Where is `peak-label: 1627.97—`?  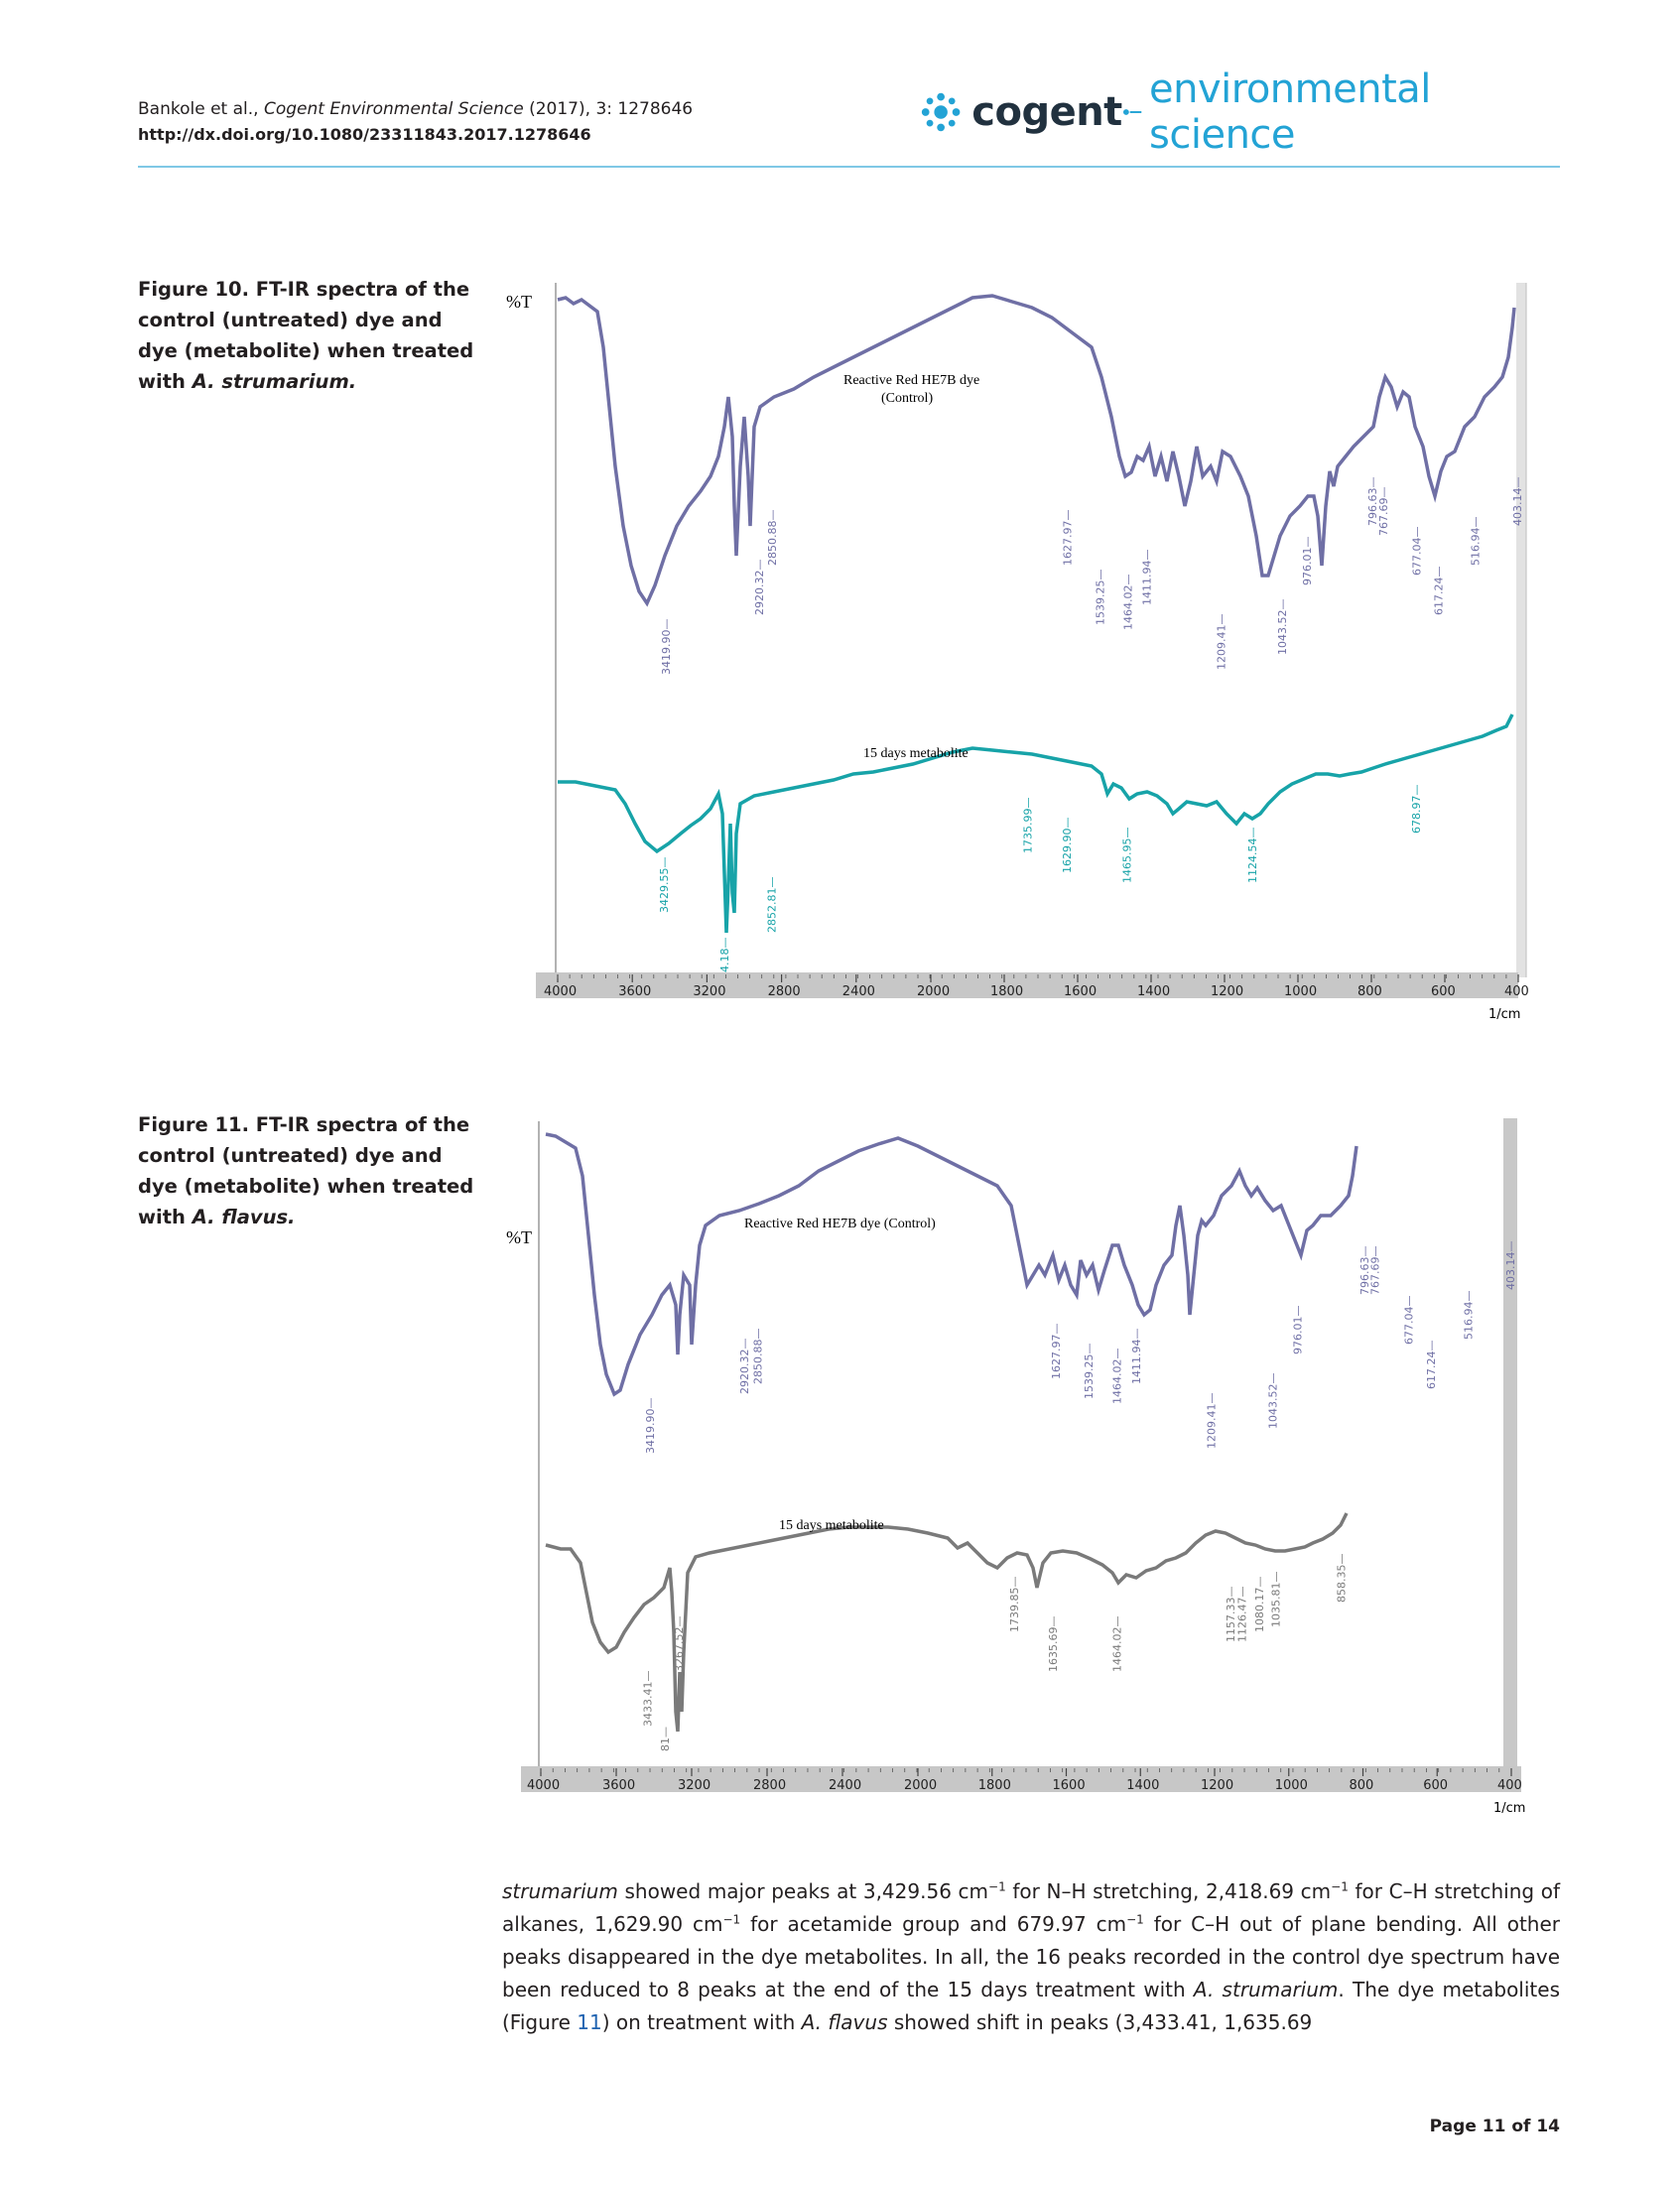 peak-label: 1627.97— is located at coordinates (1056, 1352).